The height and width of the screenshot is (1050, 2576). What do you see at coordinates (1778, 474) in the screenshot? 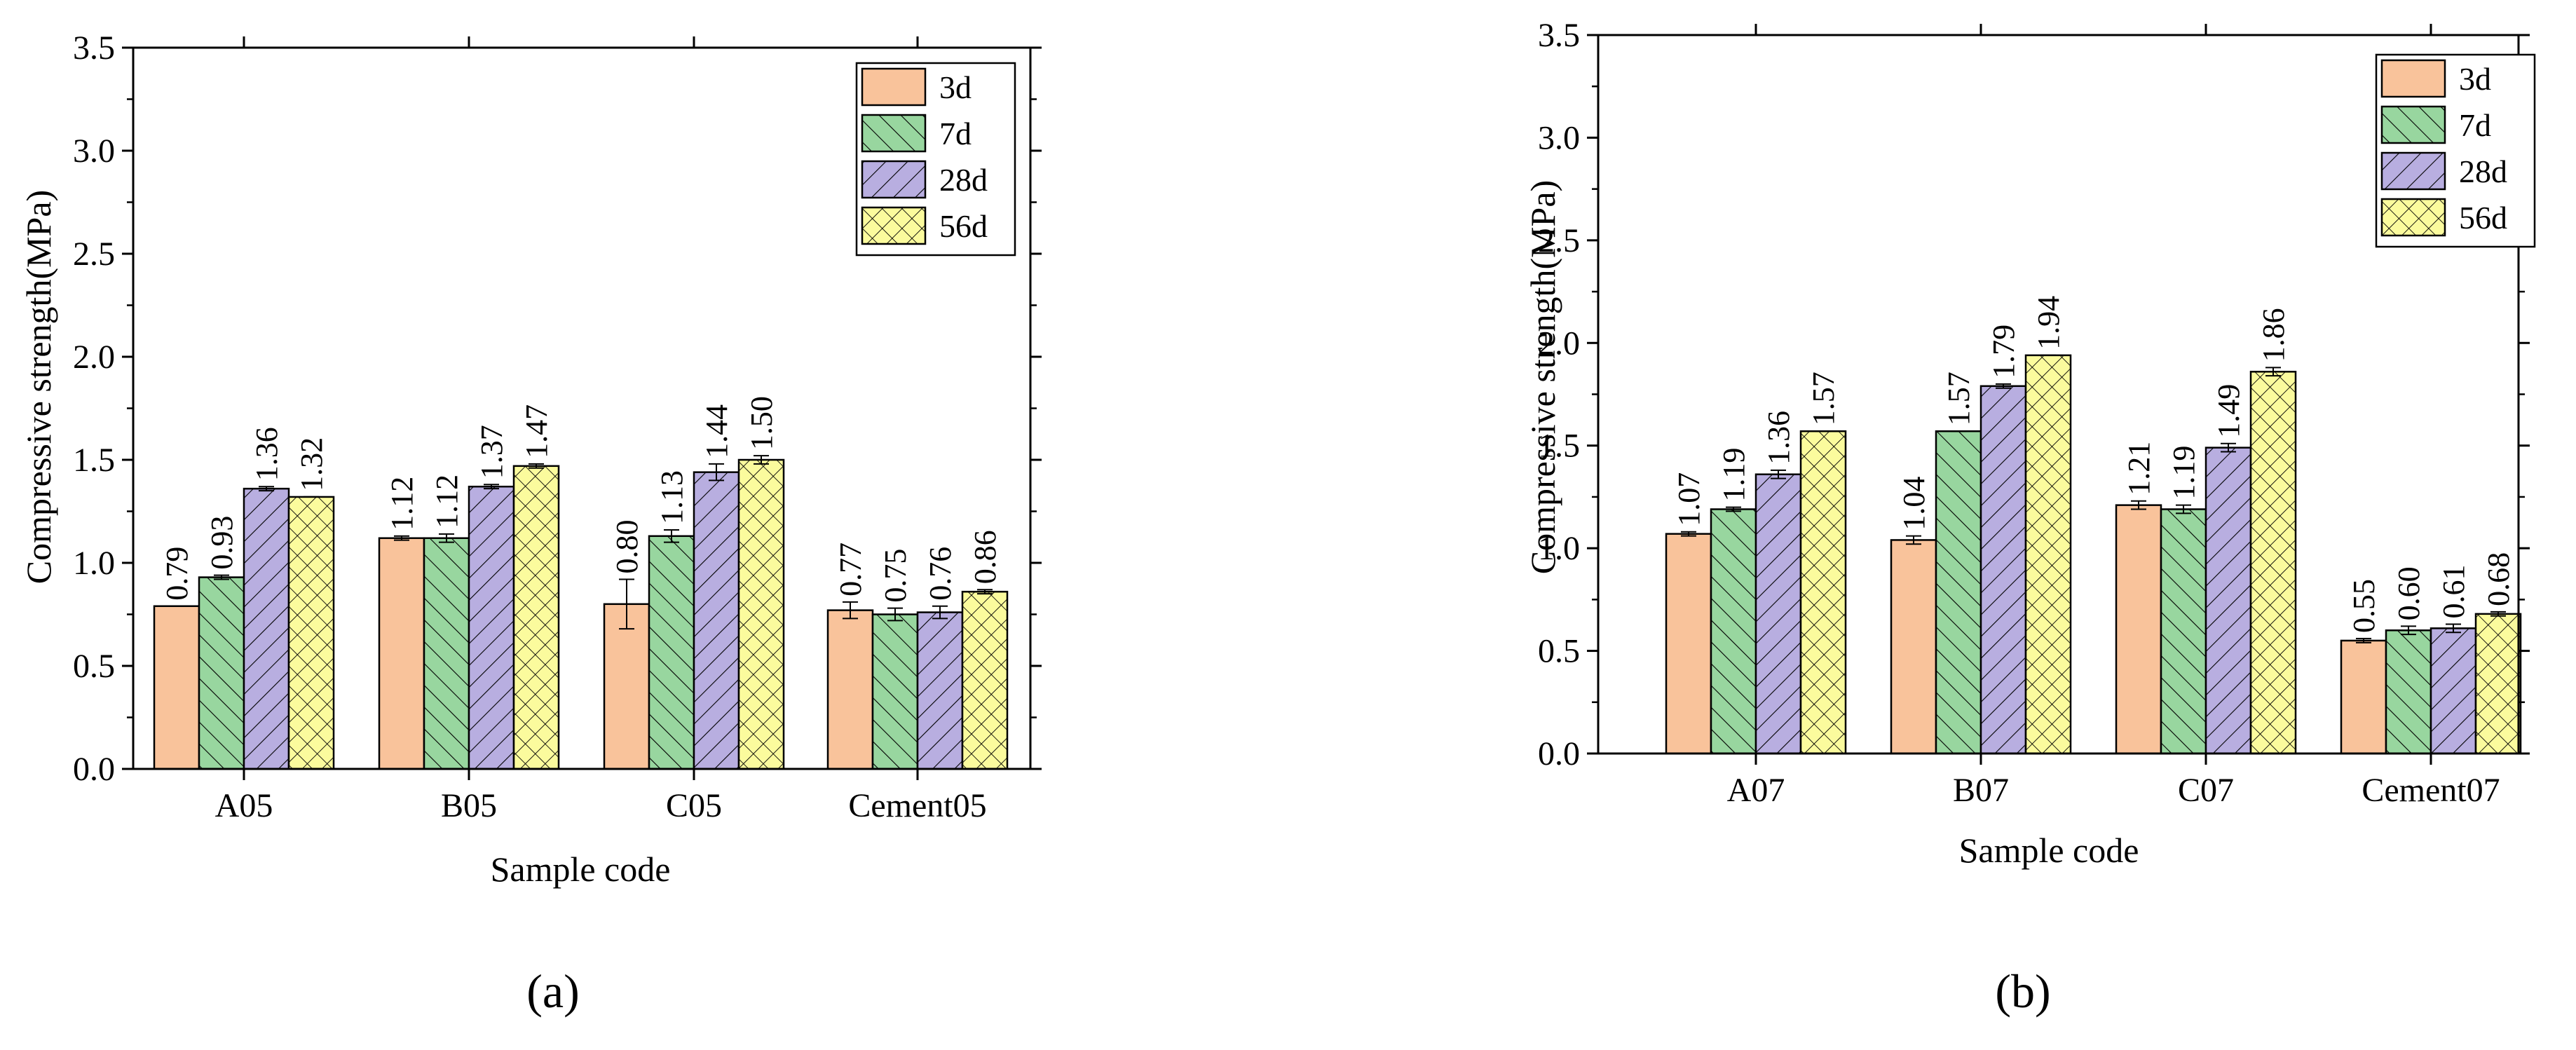
I see `error-bar-b-A07-28d` at bounding box center [1778, 474].